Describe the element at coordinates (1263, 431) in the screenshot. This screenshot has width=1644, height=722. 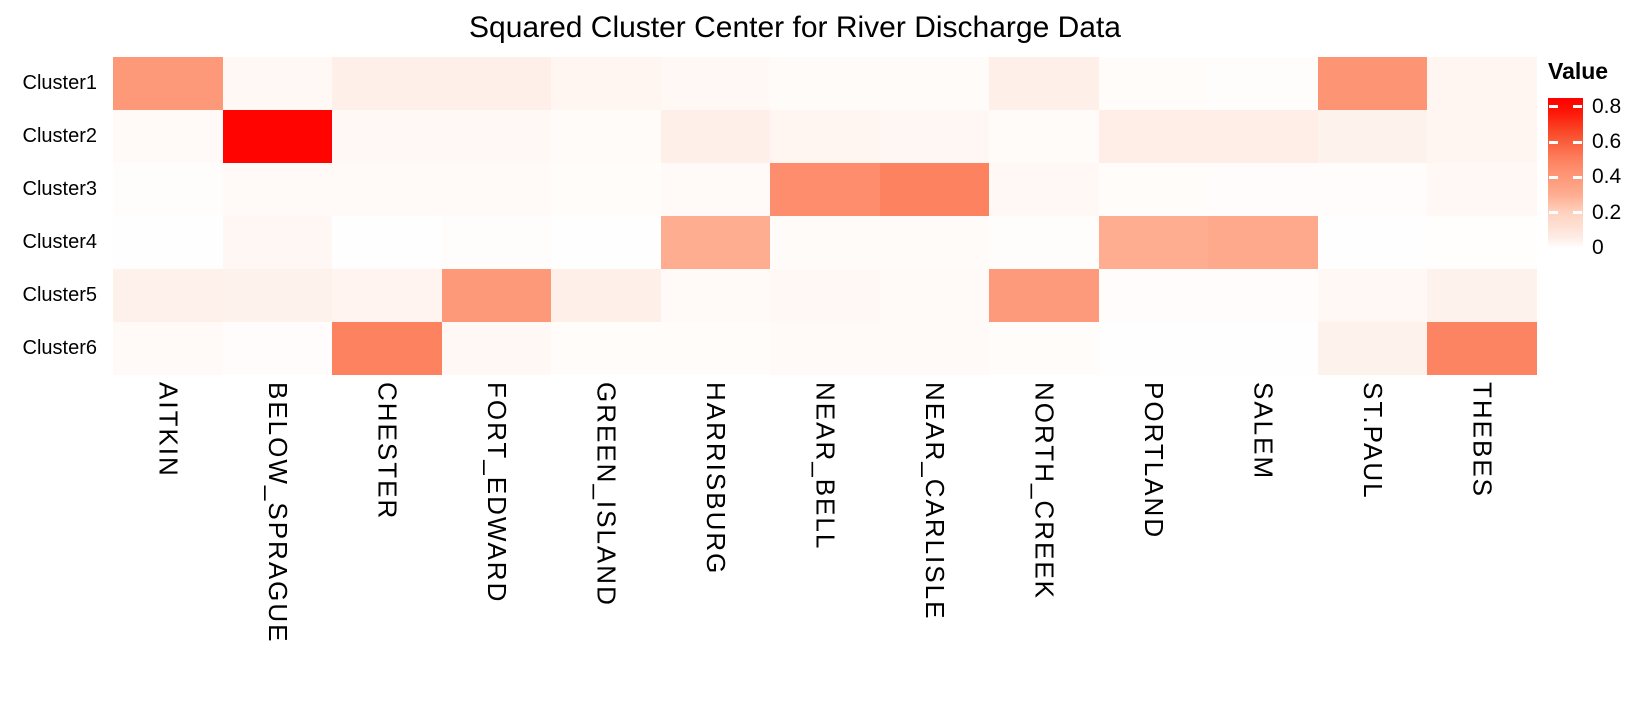
I see `column-label-text: SALEM` at that location.